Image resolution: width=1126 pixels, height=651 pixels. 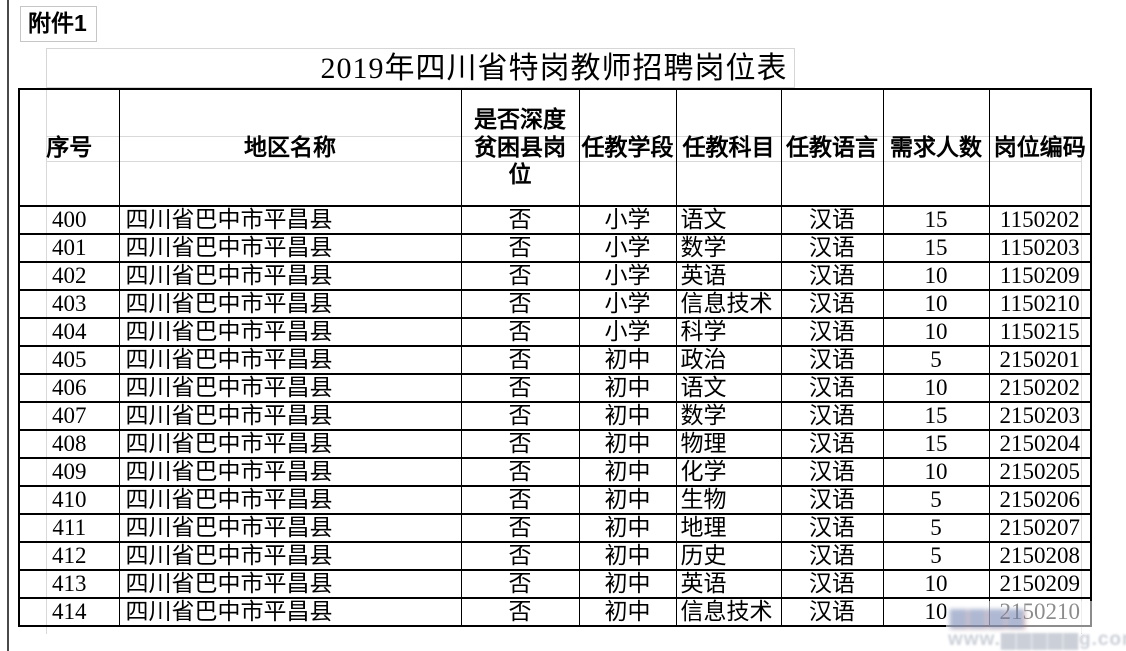 What do you see at coordinates (728, 584) in the screenshot?
I see `cell: 英语` at bounding box center [728, 584].